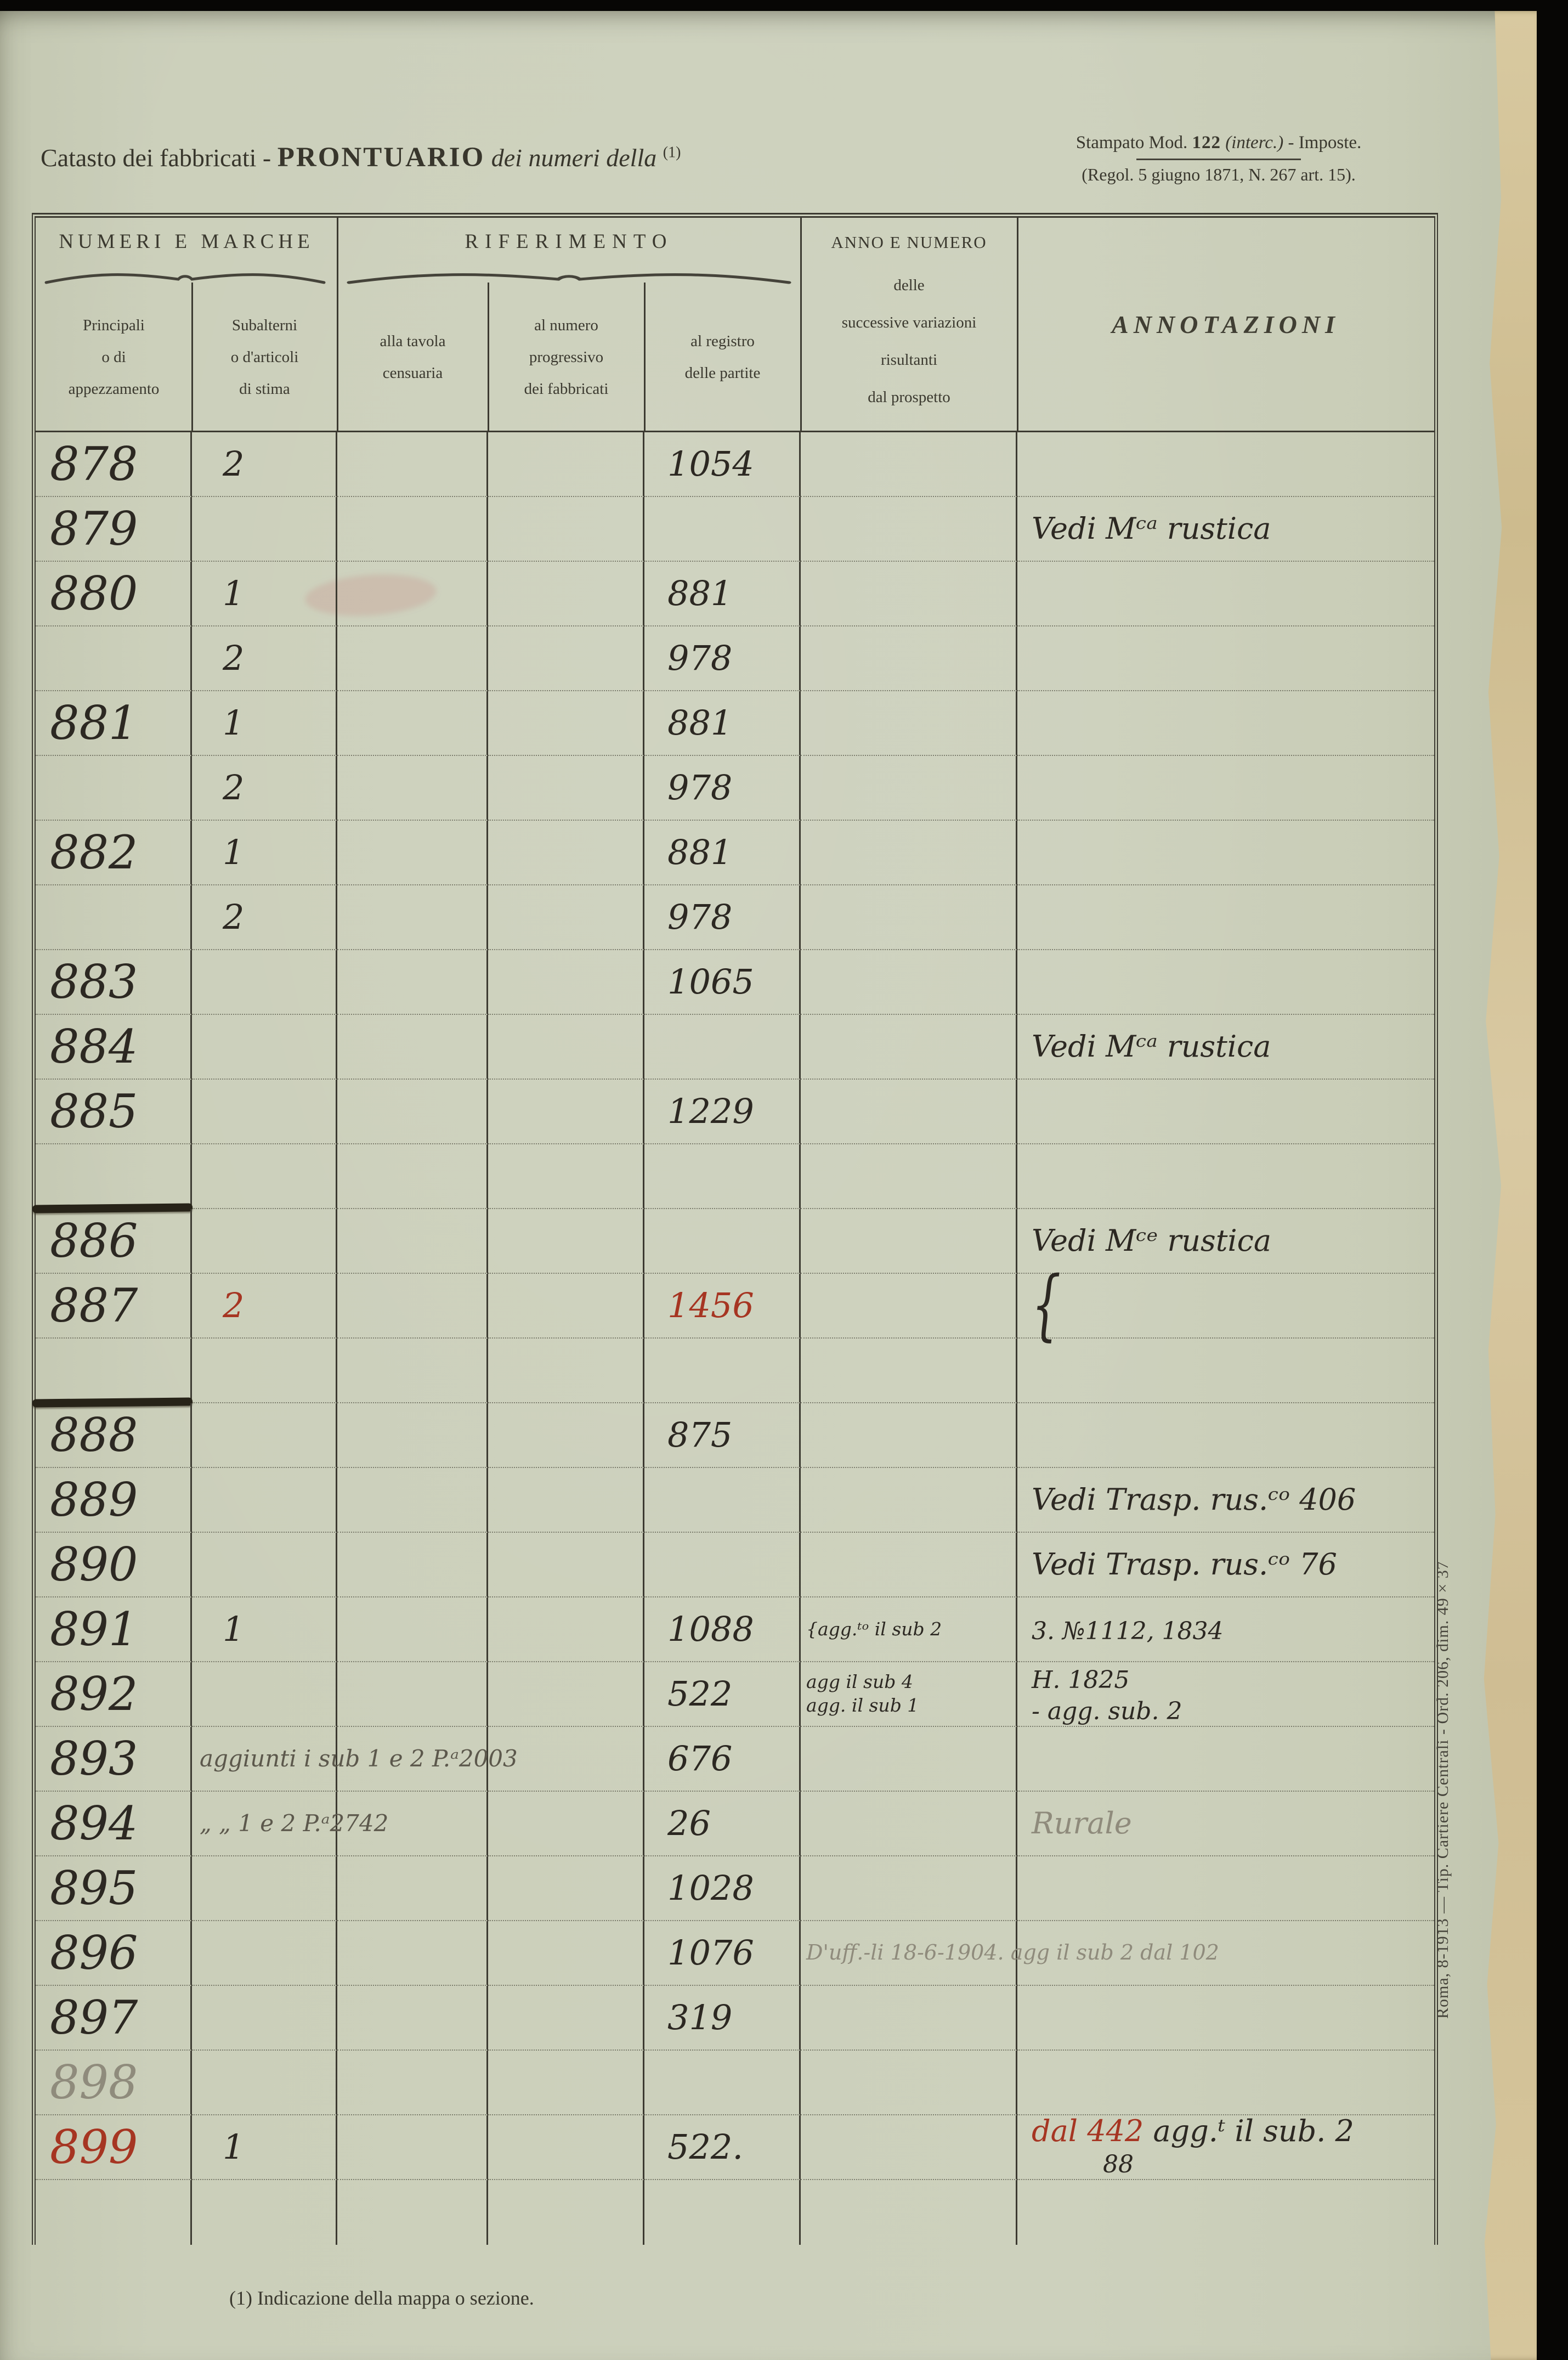  I want to click on table-row: 890 Vedi Trasp. rus.ᶜᵒ 76, so click(735, 1565).